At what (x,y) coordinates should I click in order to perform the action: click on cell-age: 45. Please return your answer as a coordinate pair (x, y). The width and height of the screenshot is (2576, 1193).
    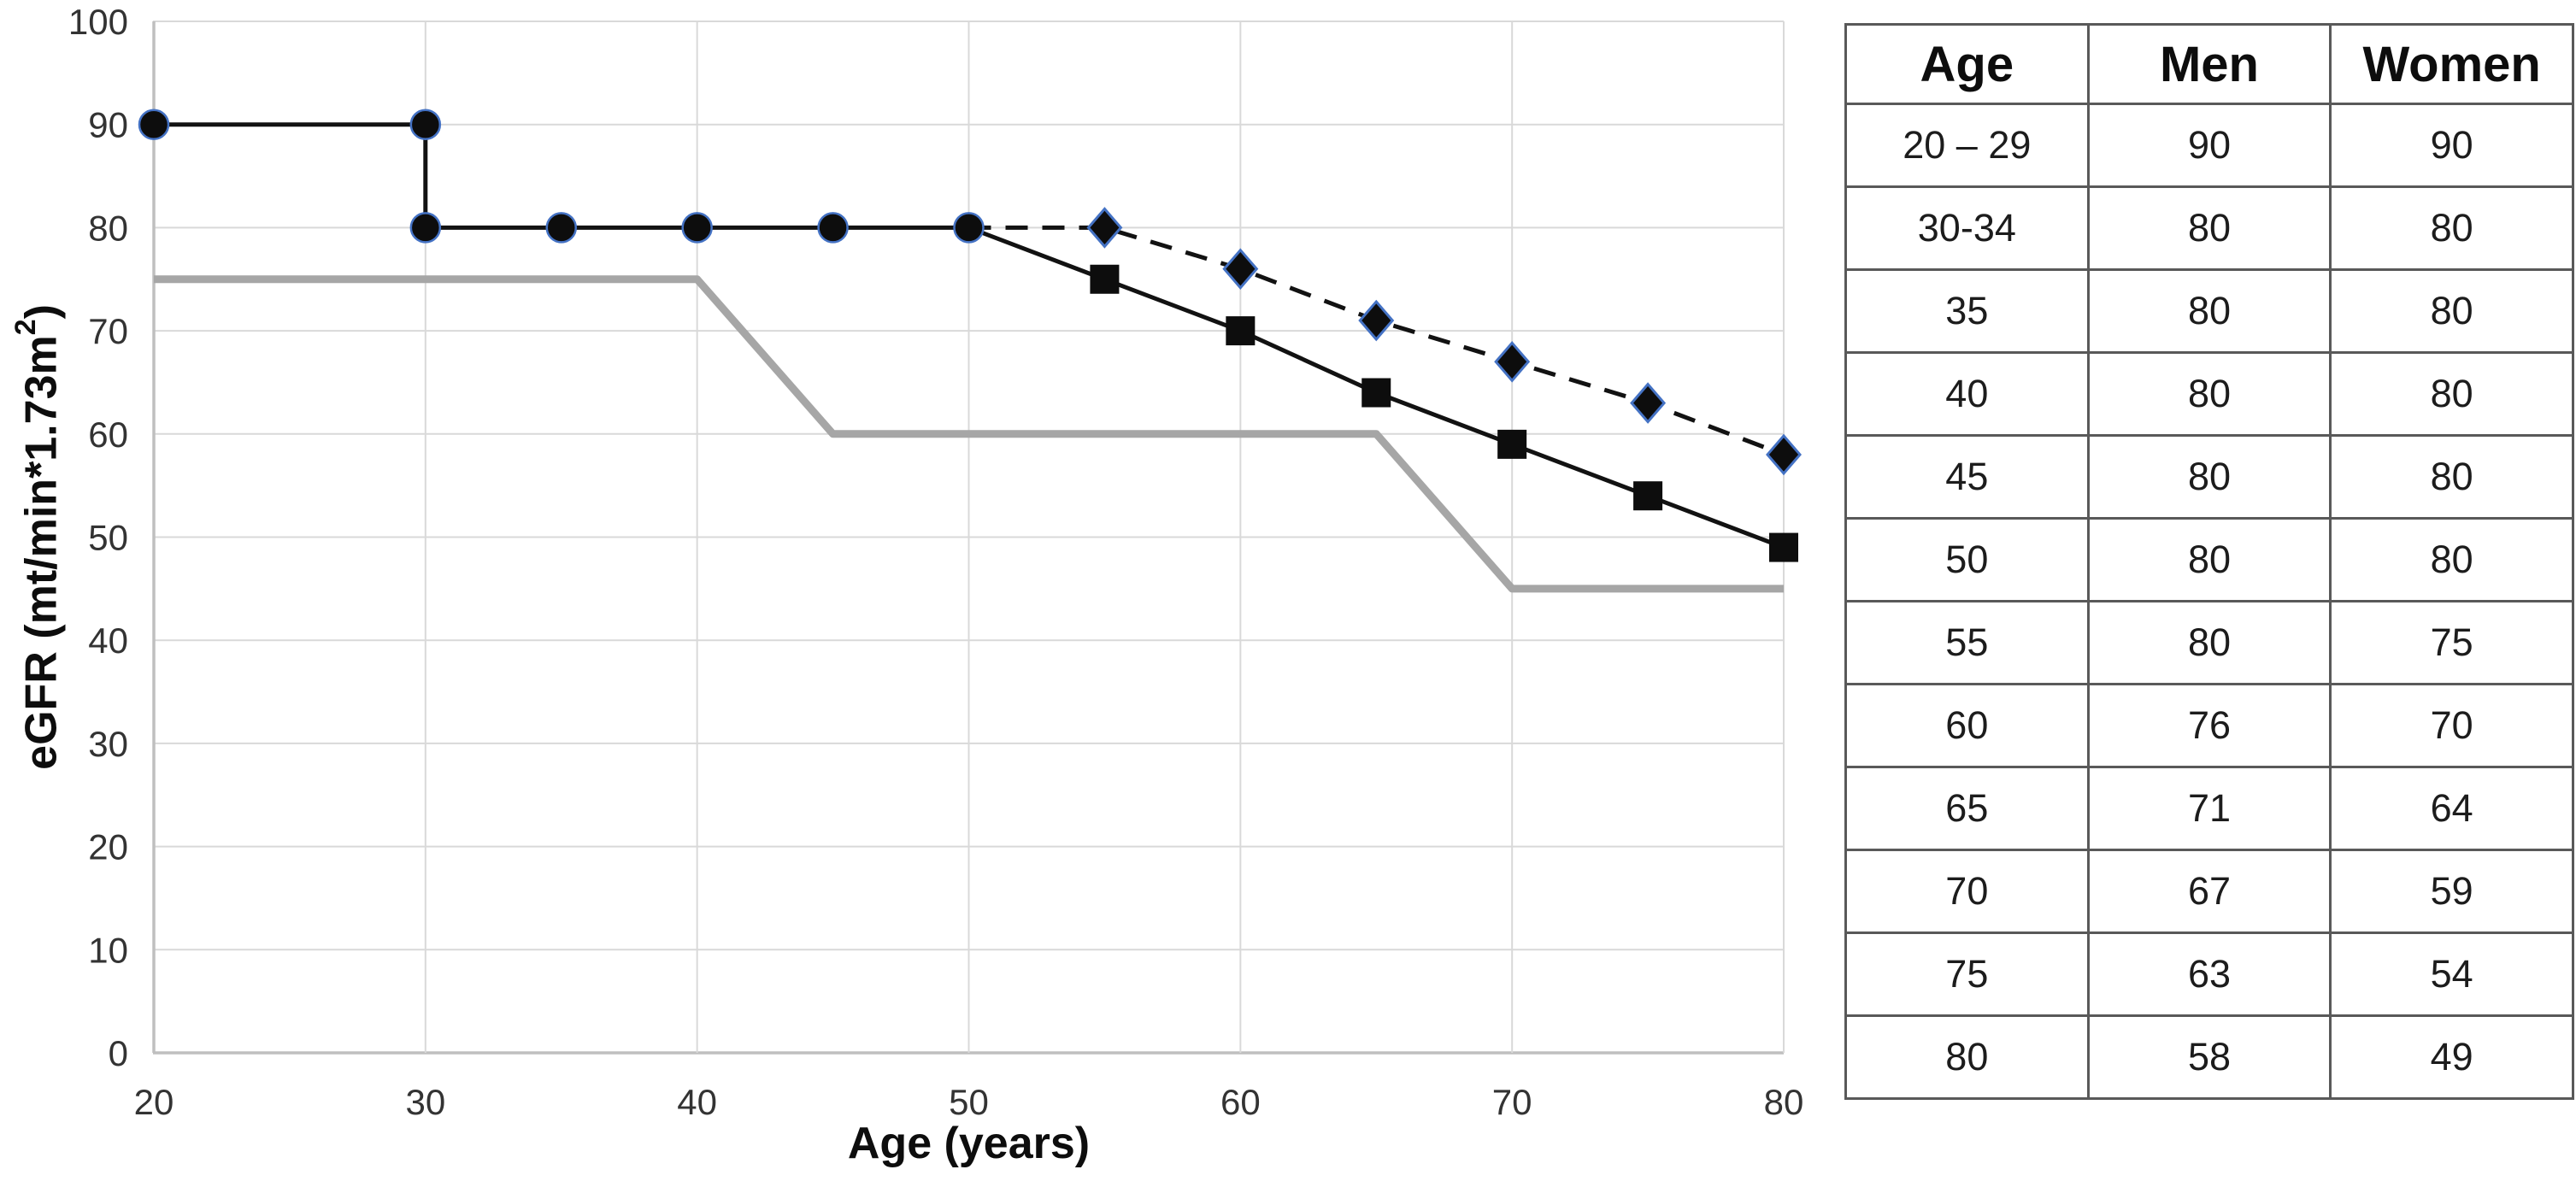
    Looking at the image, I should click on (1967, 477).